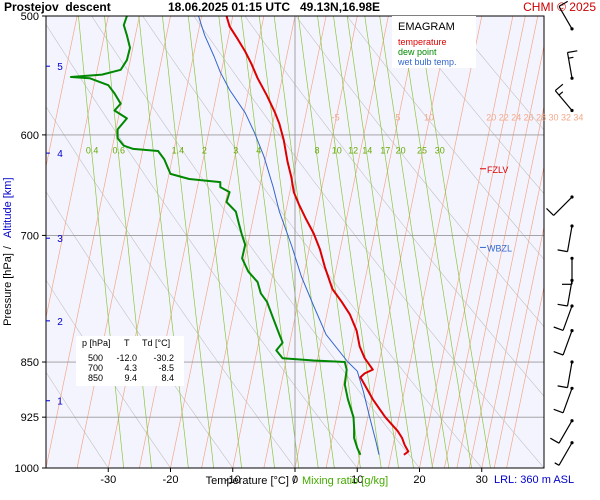 The height and width of the screenshot is (500, 600). I want to click on y-axis-label: Pressure [hPa] / Altitude [km], so click(8, 251).